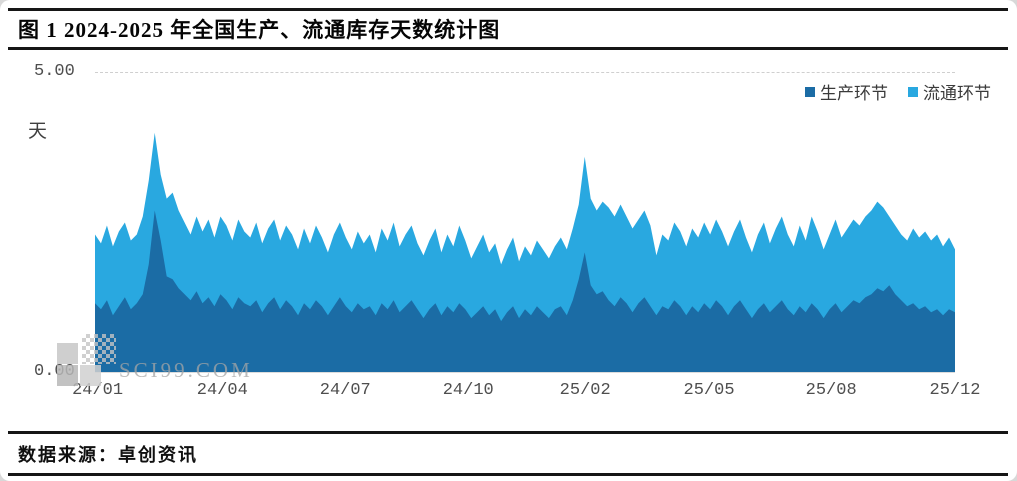 The height and width of the screenshot is (481, 1017). I want to click on watermark-logo-square, so click(67, 353).